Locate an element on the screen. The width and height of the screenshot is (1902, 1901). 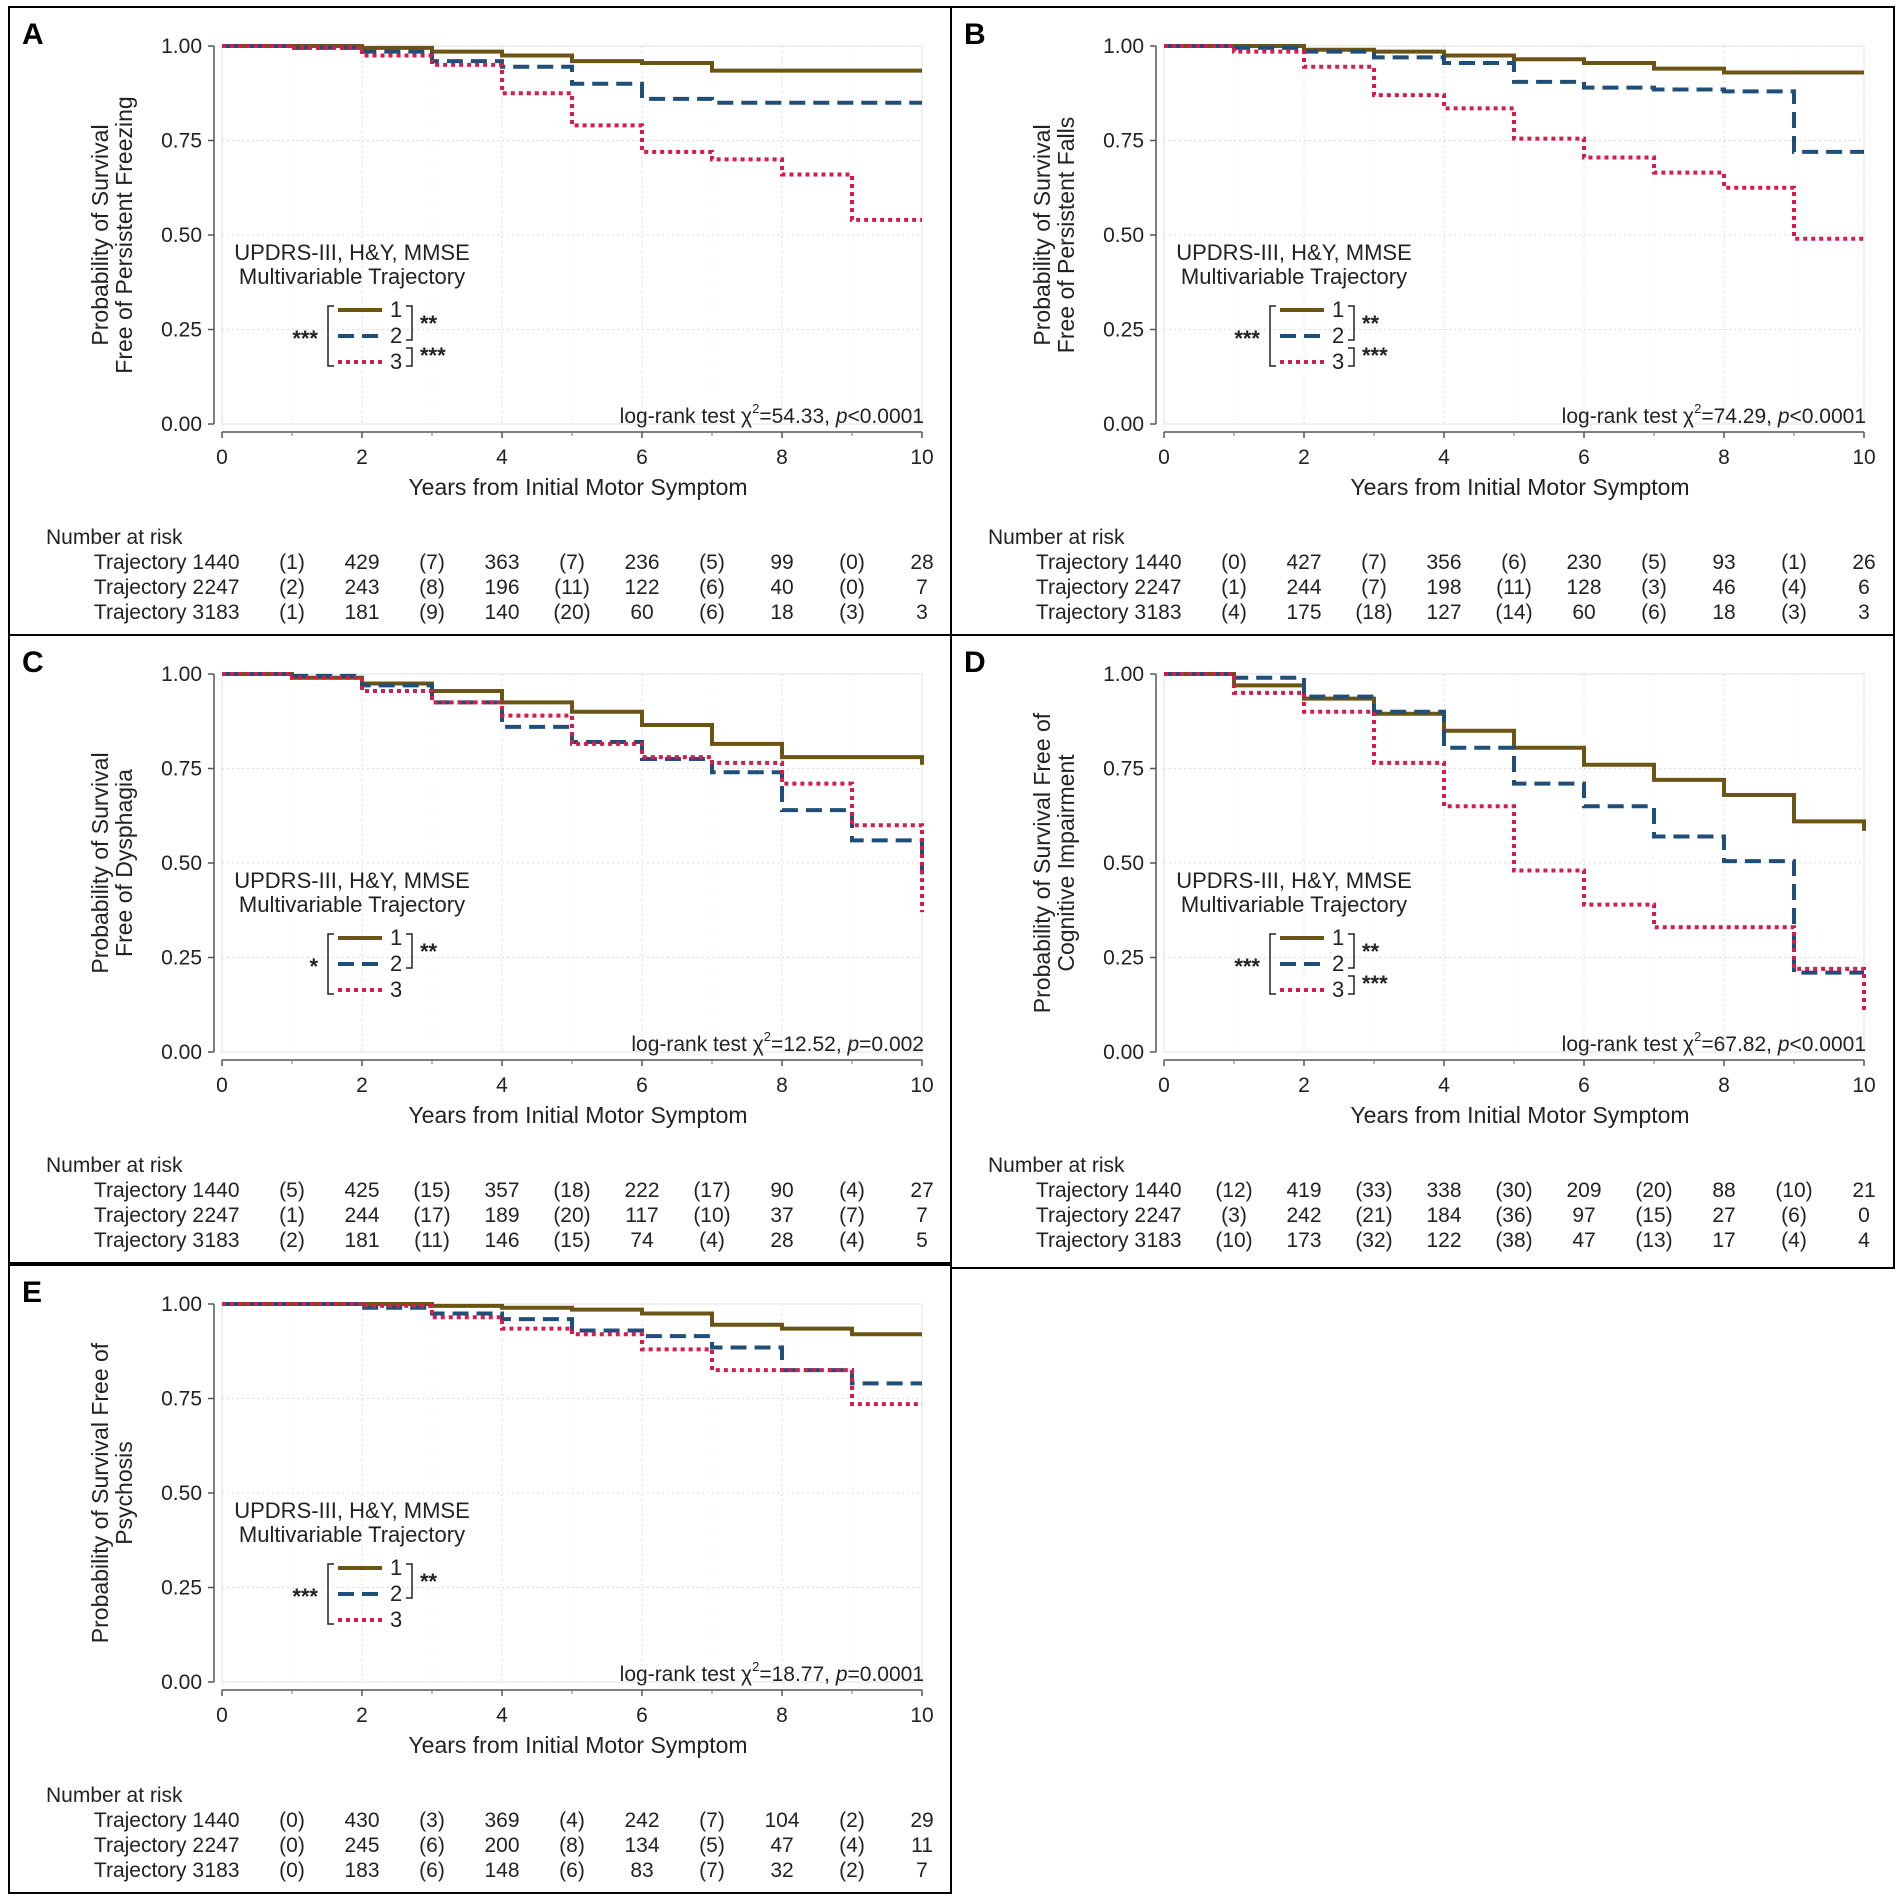
y-axis-title-line1: Probability of Survival Free of is located at coordinates (100, 1492).